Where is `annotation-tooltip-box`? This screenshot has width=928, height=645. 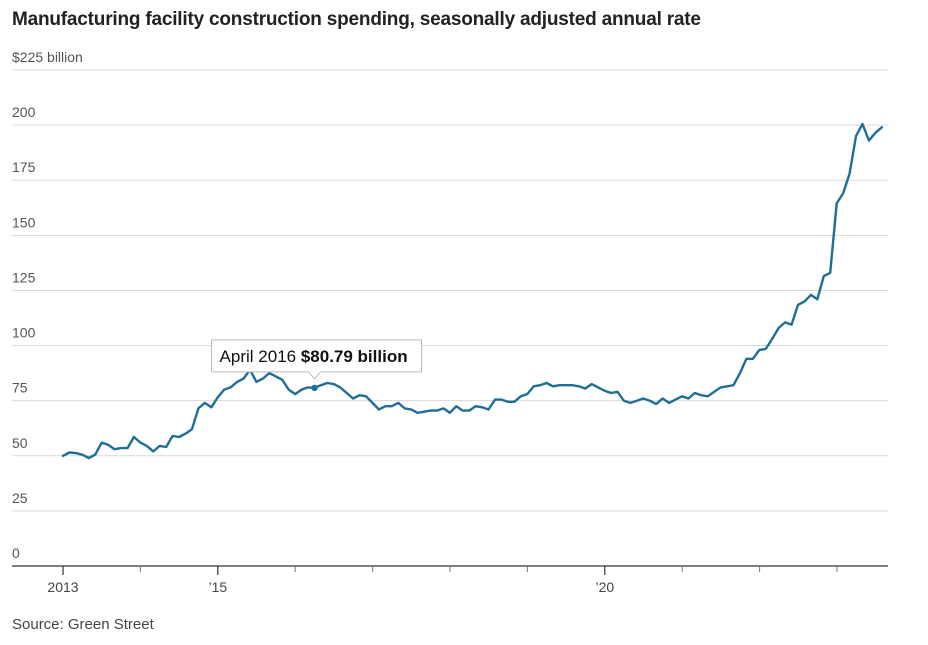
annotation-tooltip-box is located at coordinates (317, 359).